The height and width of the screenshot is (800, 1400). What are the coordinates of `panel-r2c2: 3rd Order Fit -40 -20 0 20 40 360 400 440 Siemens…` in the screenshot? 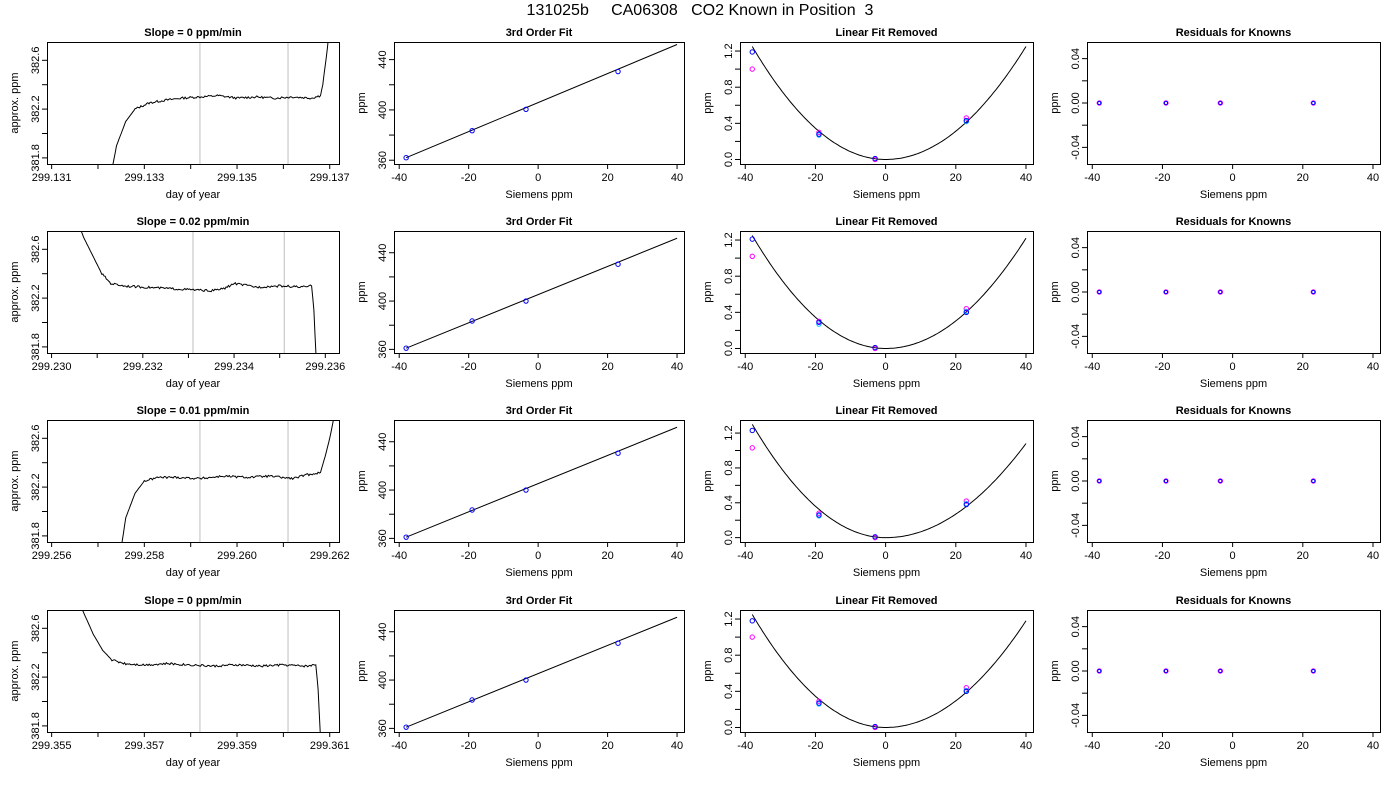 It's located at (520, 303).